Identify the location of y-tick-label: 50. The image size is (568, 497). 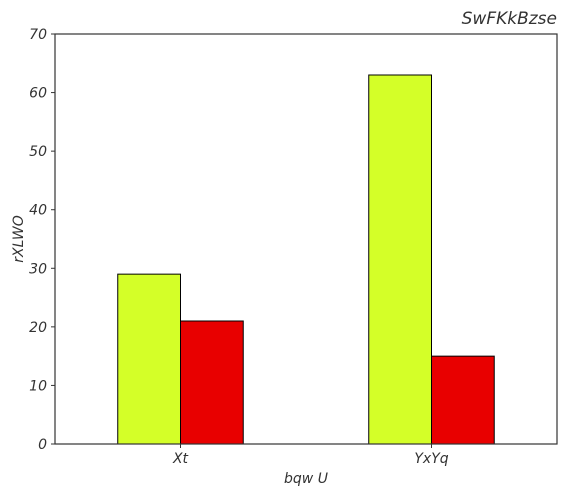
(38, 152).